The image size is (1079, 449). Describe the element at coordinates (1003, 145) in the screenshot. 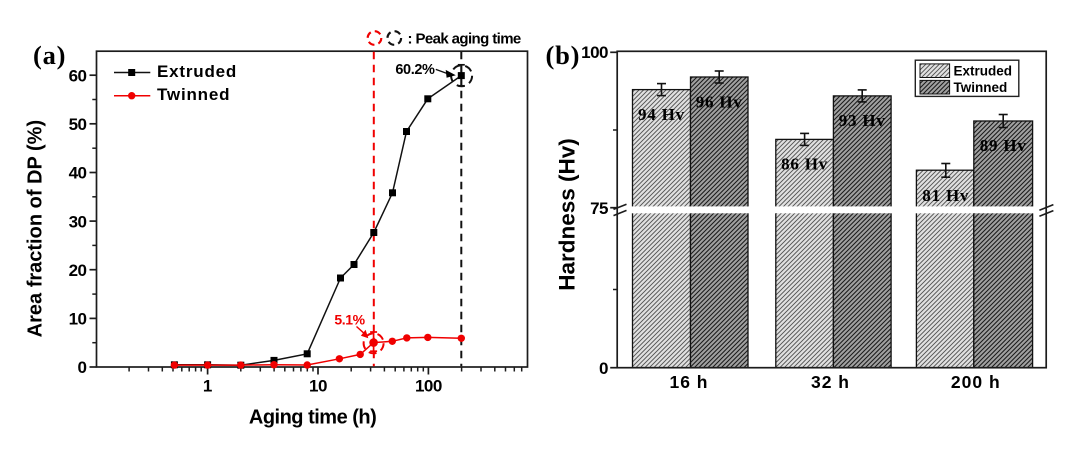

I see `svg-text: 89 Hv` at that location.